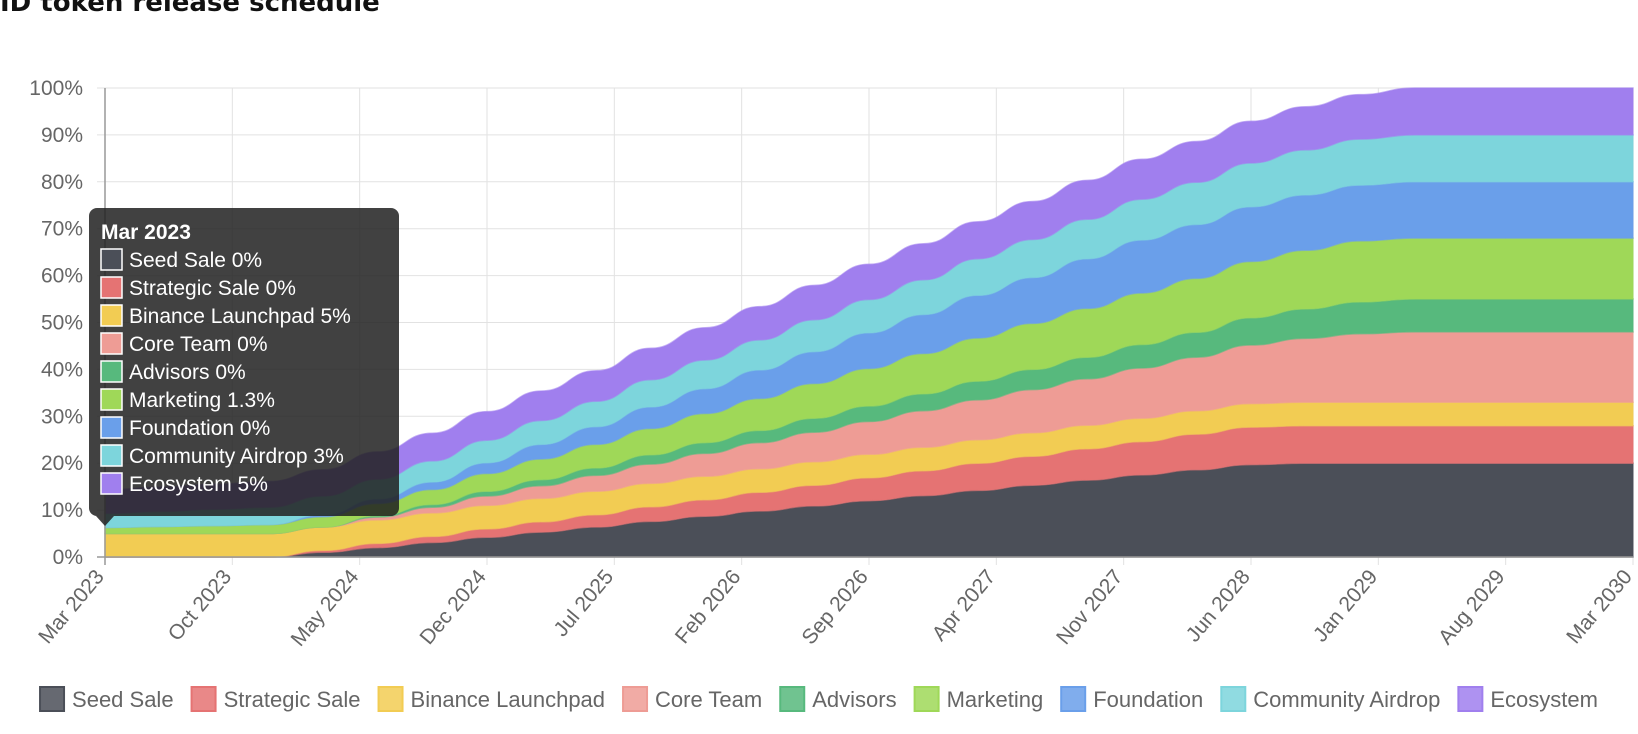 The height and width of the screenshot is (734, 1638). What do you see at coordinates (854, 699) in the screenshot?
I see `legend-label-advisors: Advisors` at bounding box center [854, 699].